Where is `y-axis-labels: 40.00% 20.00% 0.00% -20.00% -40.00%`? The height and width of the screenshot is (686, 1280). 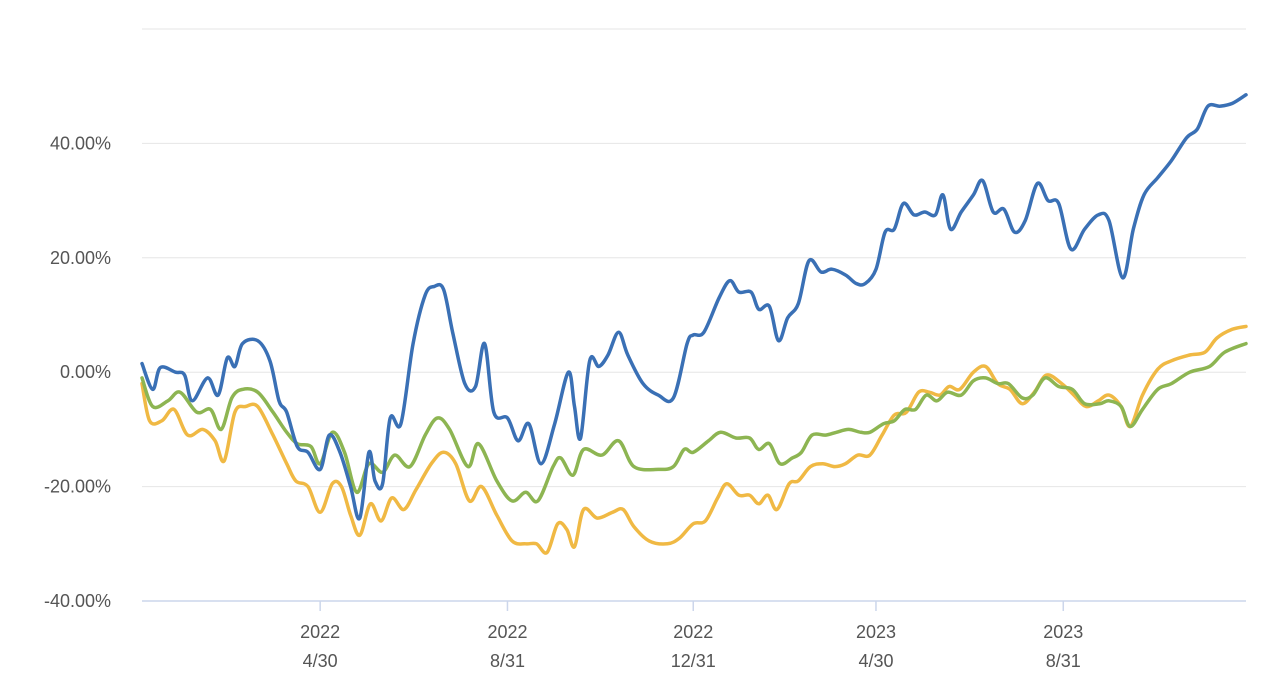
y-axis-labels: 40.00% 20.00% 0.00% -20.00% -40.00% is located at coordinates (77, 372).